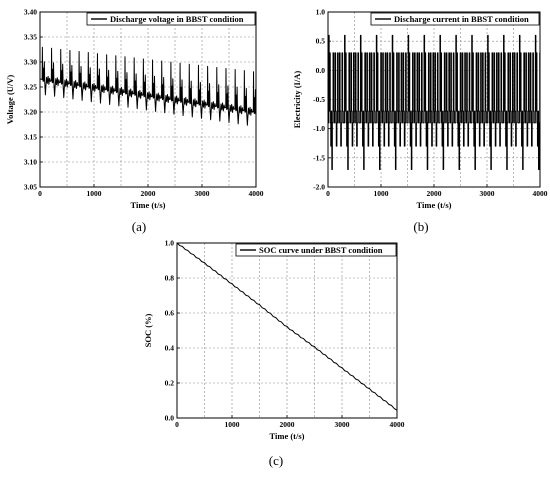 This screenshot has width=550, height=477. I want to click on y-tick-label: 3.25, so click(30, 87).